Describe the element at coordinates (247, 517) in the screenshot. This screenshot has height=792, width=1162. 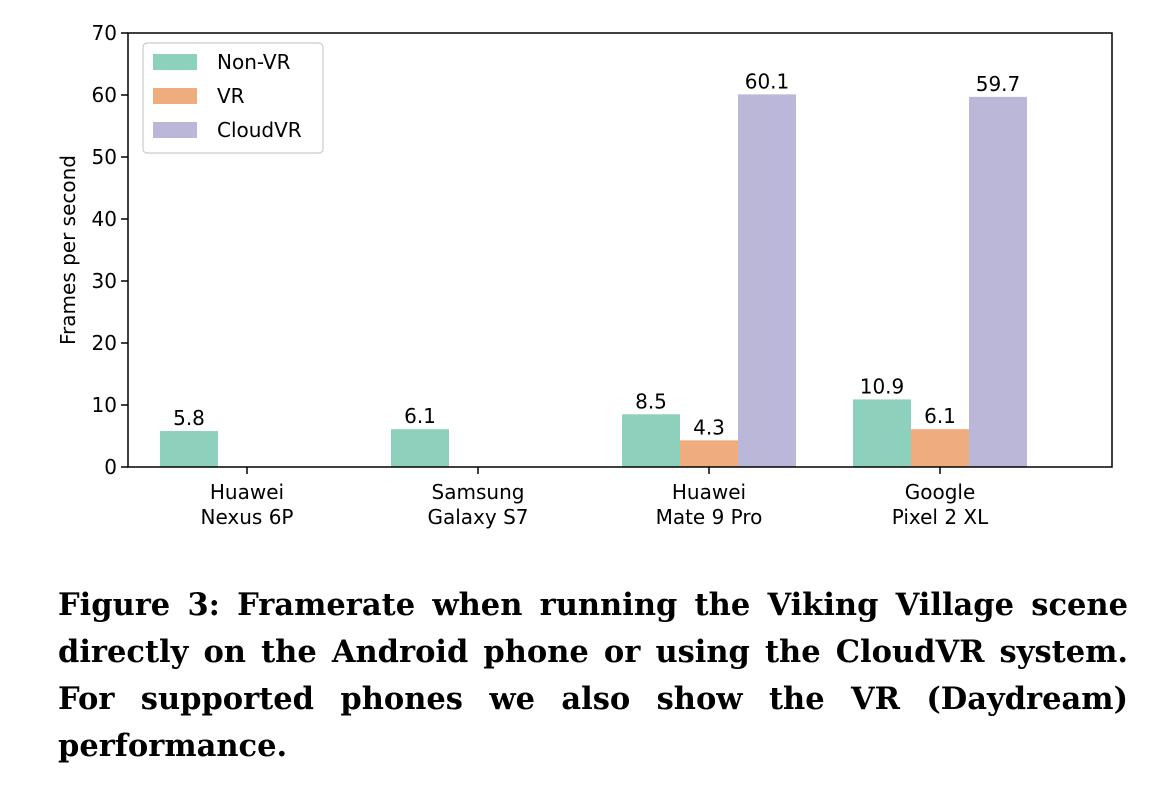
I see `x-tick-label: Nexus 6P` at that location.